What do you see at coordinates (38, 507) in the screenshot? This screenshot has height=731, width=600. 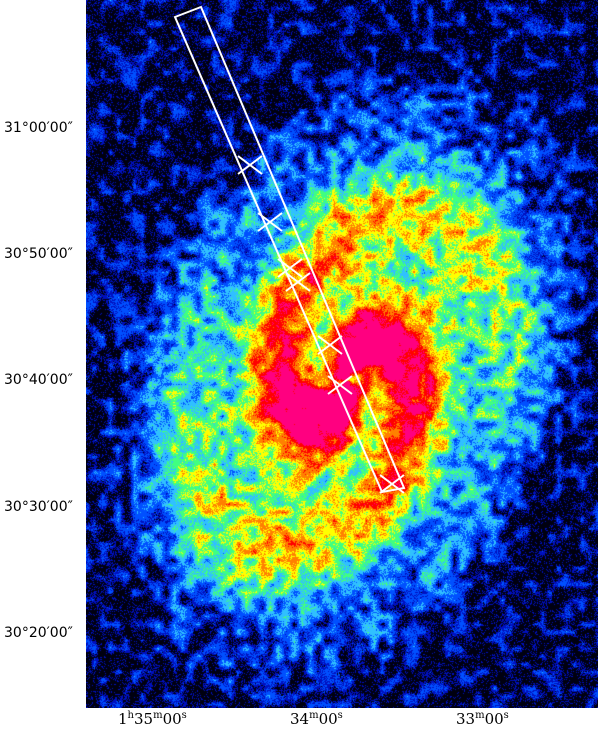 I see `y-tick-label: 30°30′00″` at bounding box center [38, 507].